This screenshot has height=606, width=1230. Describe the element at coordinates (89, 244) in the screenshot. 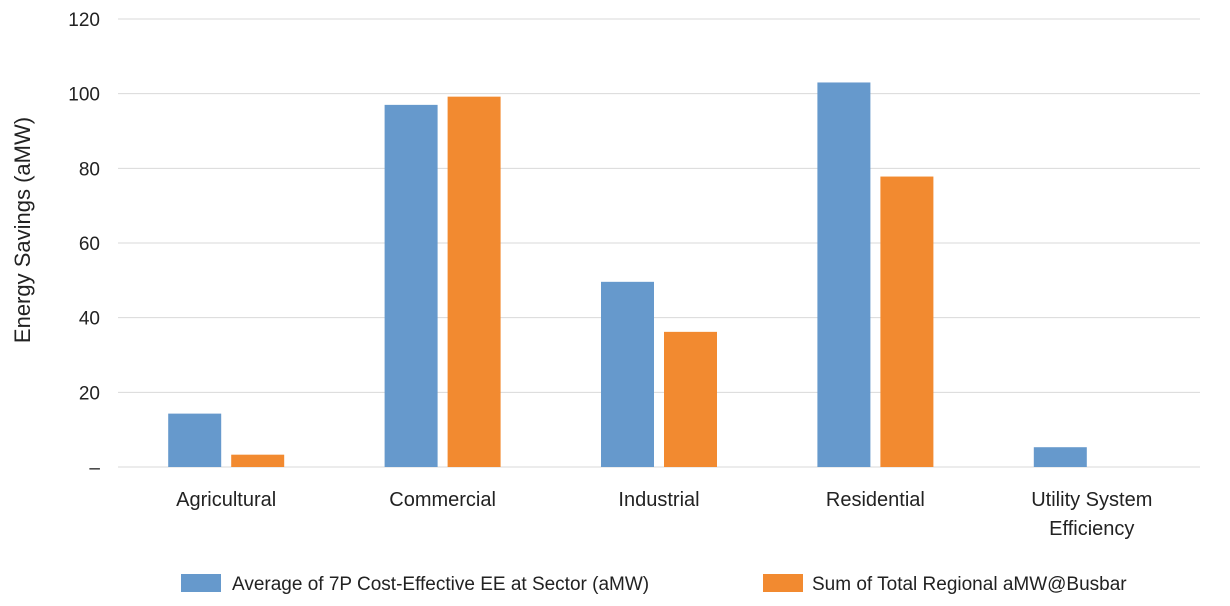

I see `y-tick-label: 60` at that location.